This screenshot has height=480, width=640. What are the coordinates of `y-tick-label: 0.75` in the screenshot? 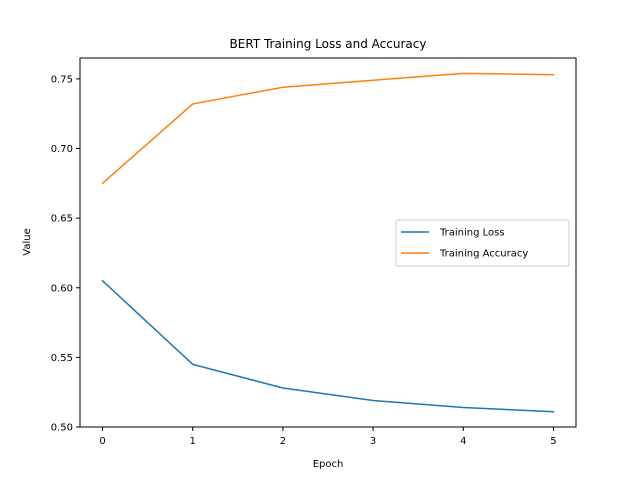 It's located at (62, 79).